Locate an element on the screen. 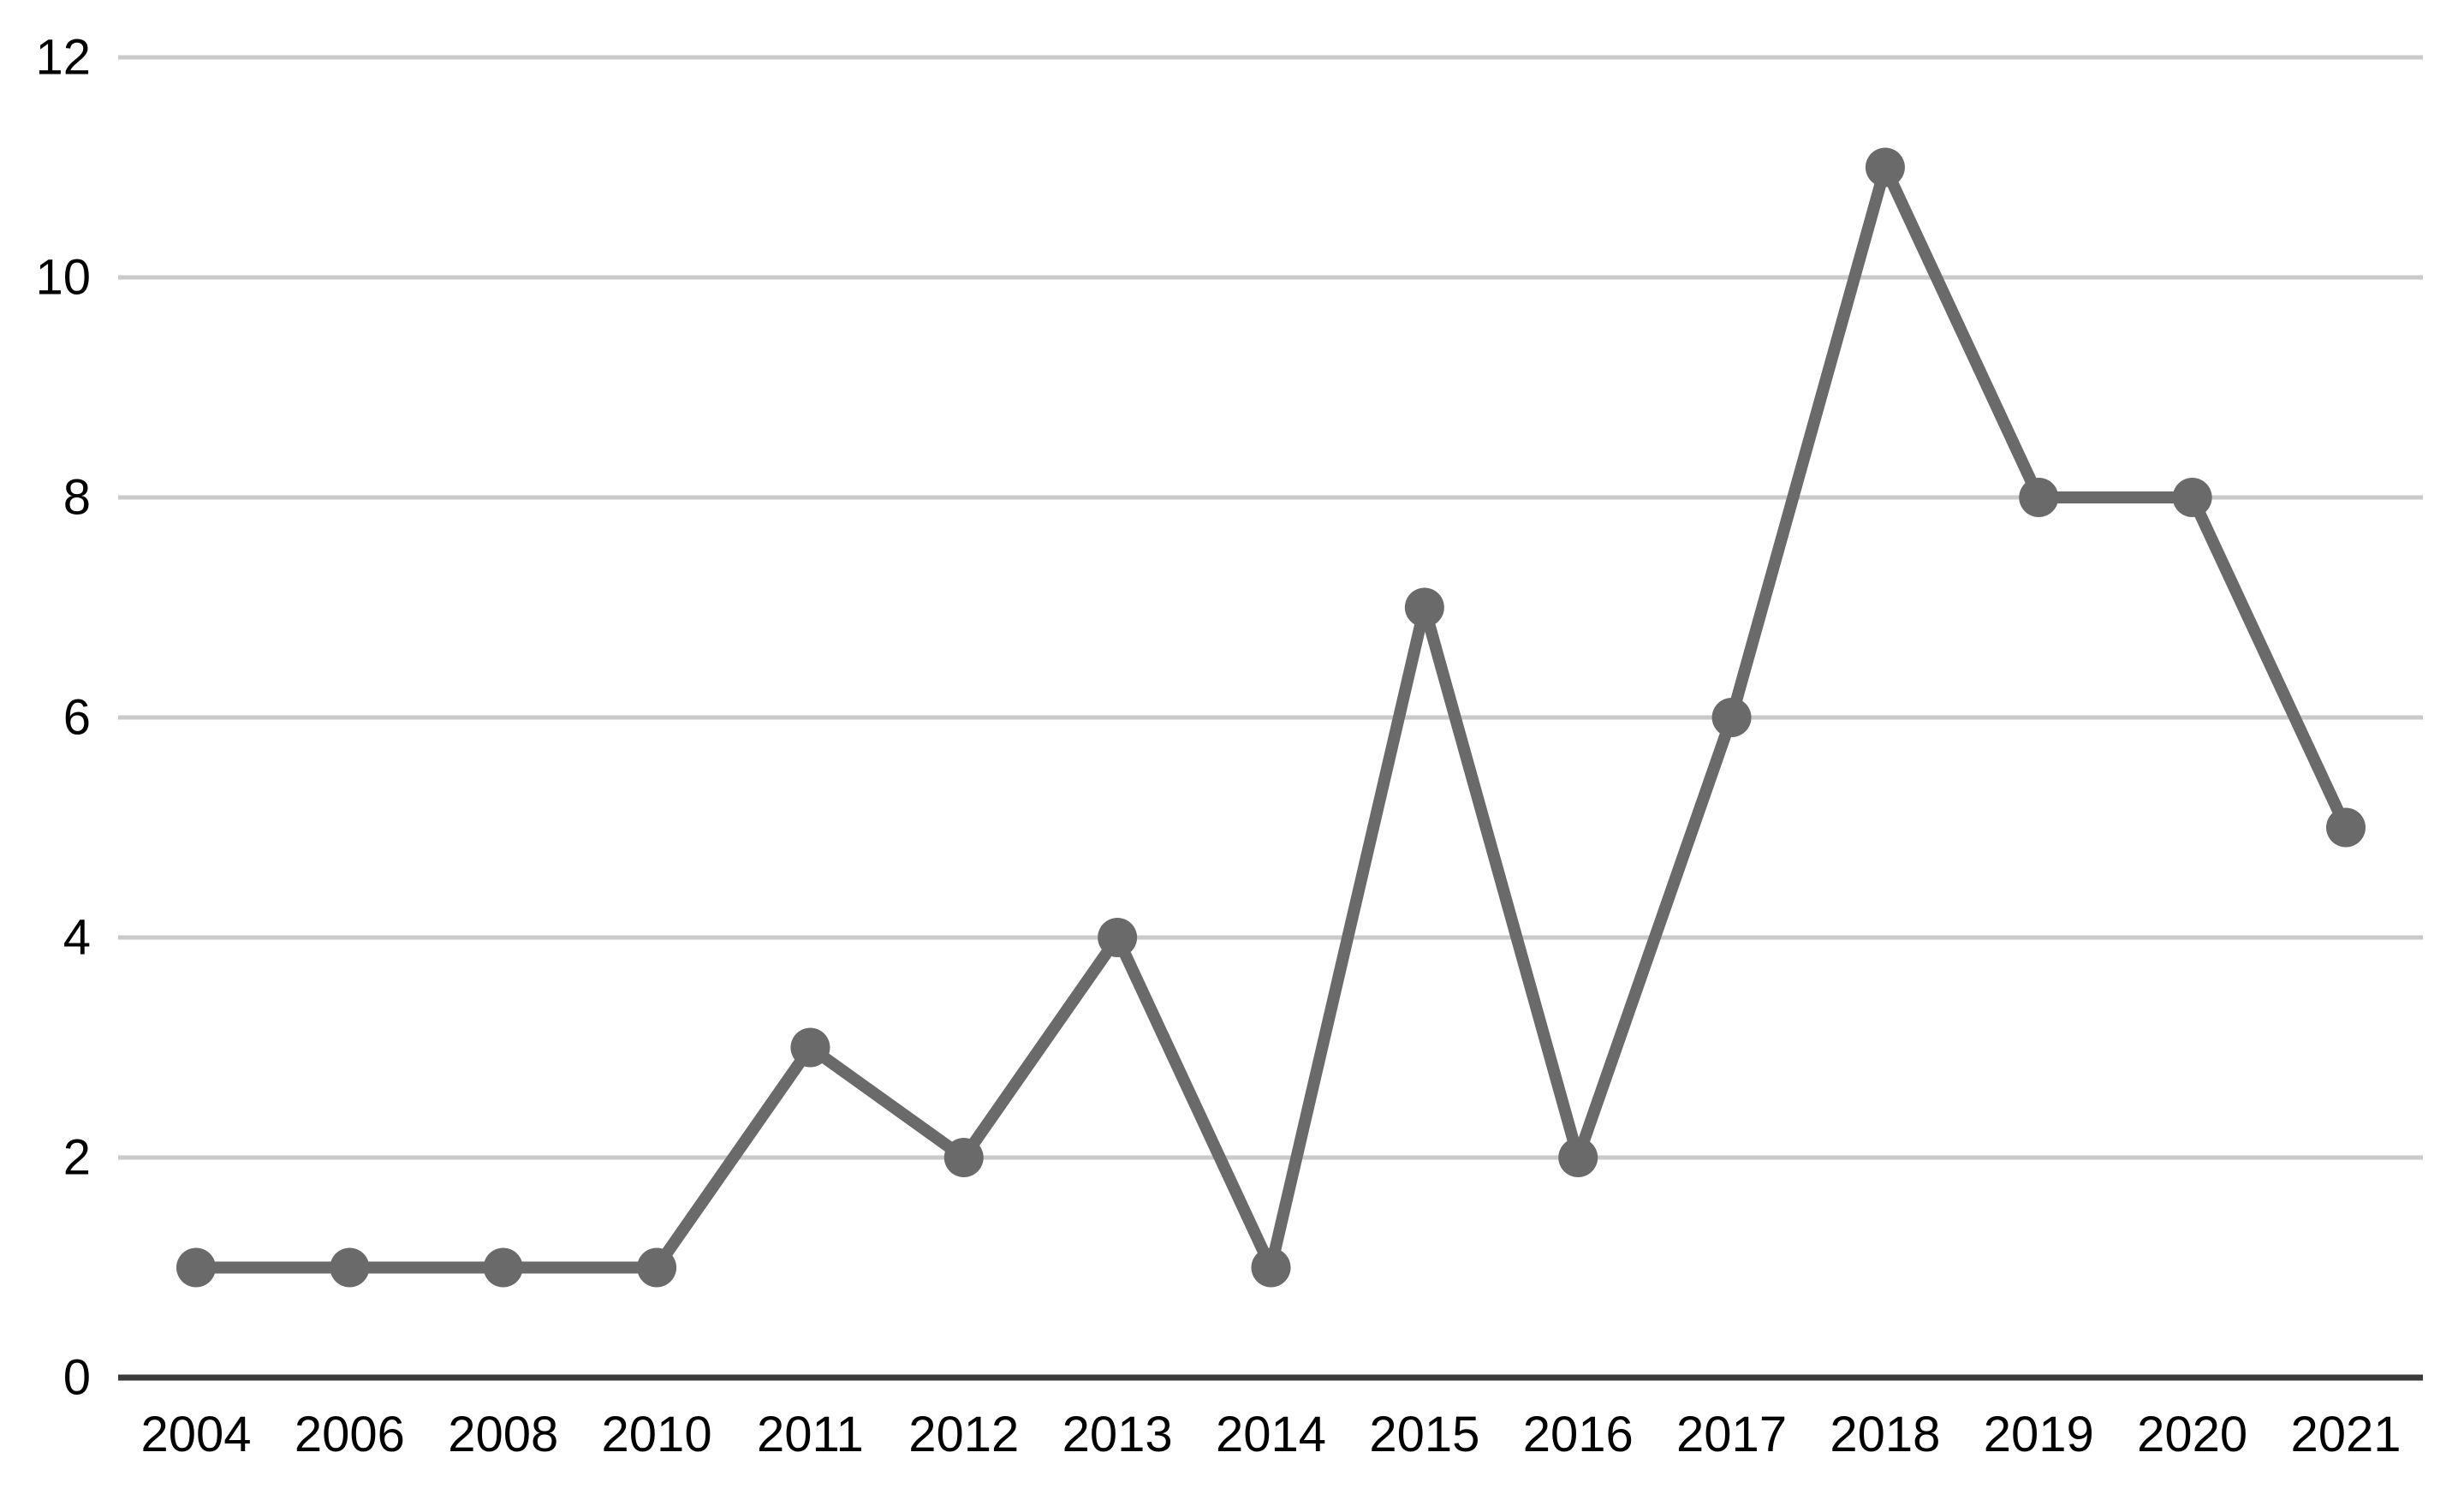 The height and width of the screenshot is (1494, 2464). data-point-marker-2010 is located at coordinates (657, 1267).